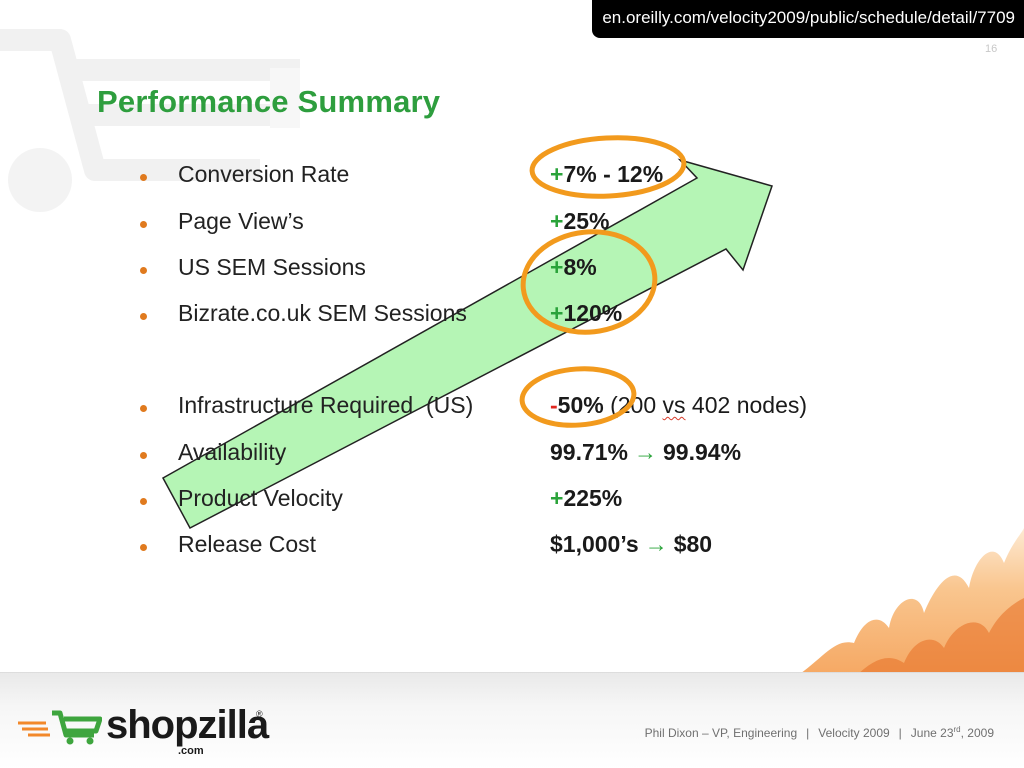  Describe the element at coordinates (187, 725) in the screenshot. I see `logo-wordmark: shopzilla` at that location.